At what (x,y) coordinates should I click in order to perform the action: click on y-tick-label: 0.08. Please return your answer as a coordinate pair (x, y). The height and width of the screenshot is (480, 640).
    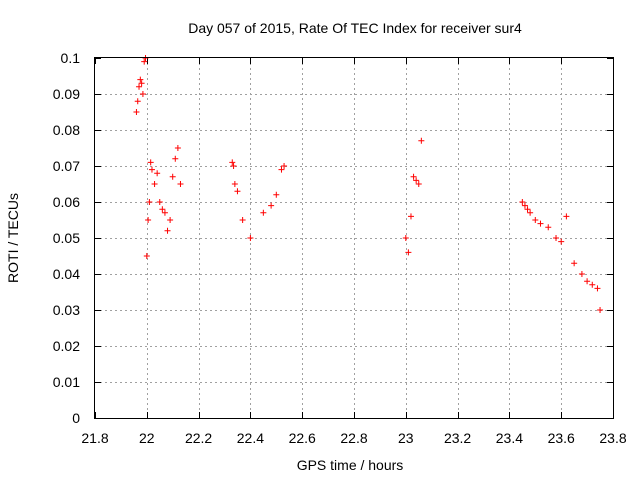
    Looking at the image, I should click on (66, 130).